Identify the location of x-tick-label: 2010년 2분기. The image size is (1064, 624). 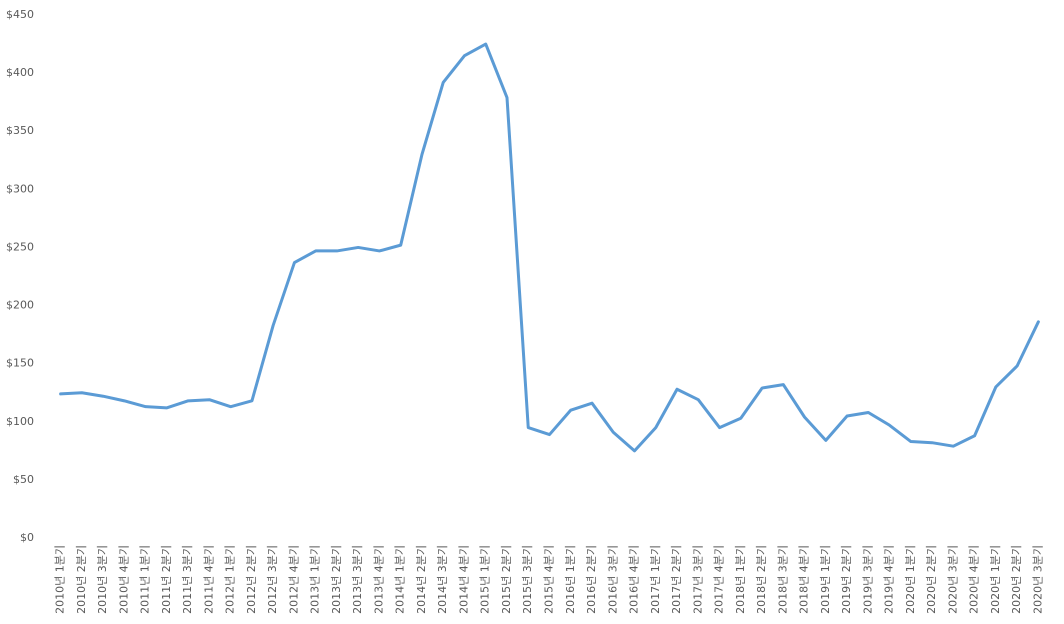
(81, 579).